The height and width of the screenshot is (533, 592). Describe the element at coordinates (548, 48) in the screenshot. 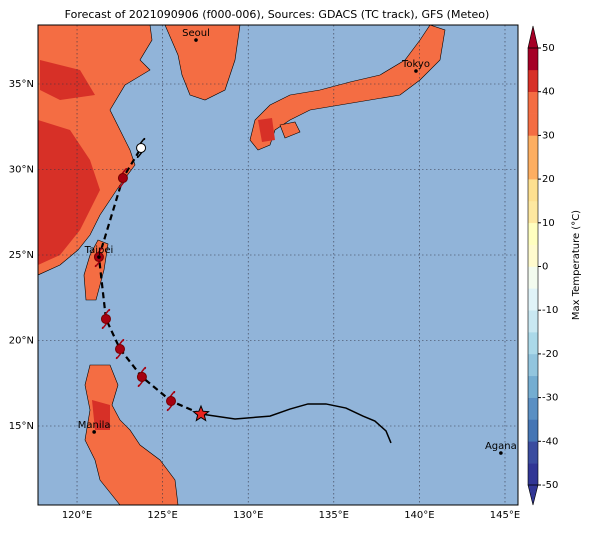

I see `colorbar-tick-label: 50` at that location.